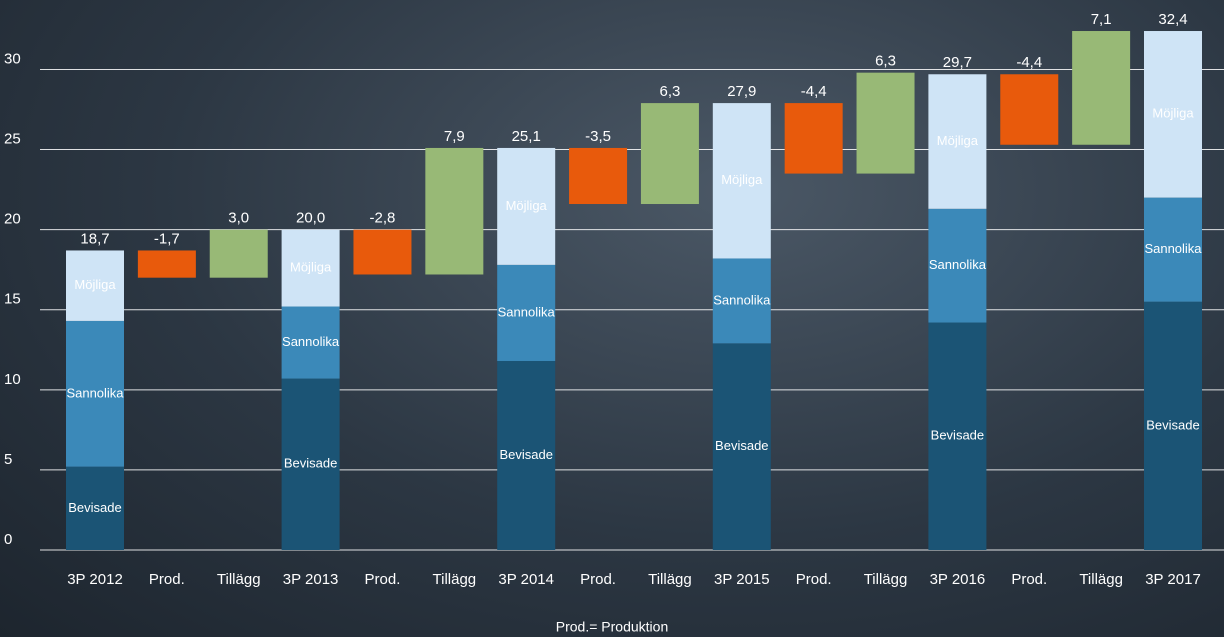 The height and width of the screenshot is (637, 1224). Describe the element at coordinates (1172, 19) in the screenshot. I see `total-label: 32,4` at that location.